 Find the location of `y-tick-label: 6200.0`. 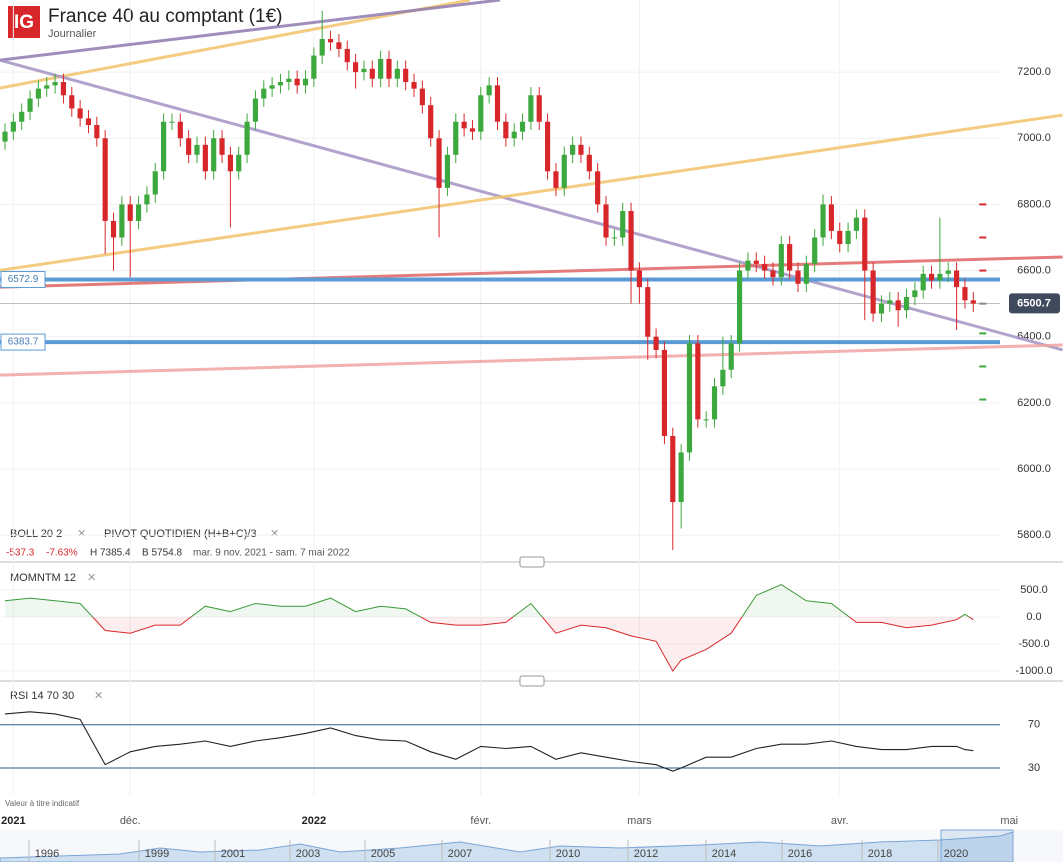

y-tick-label: 6200.0 is located at coordinates (1034, 403).